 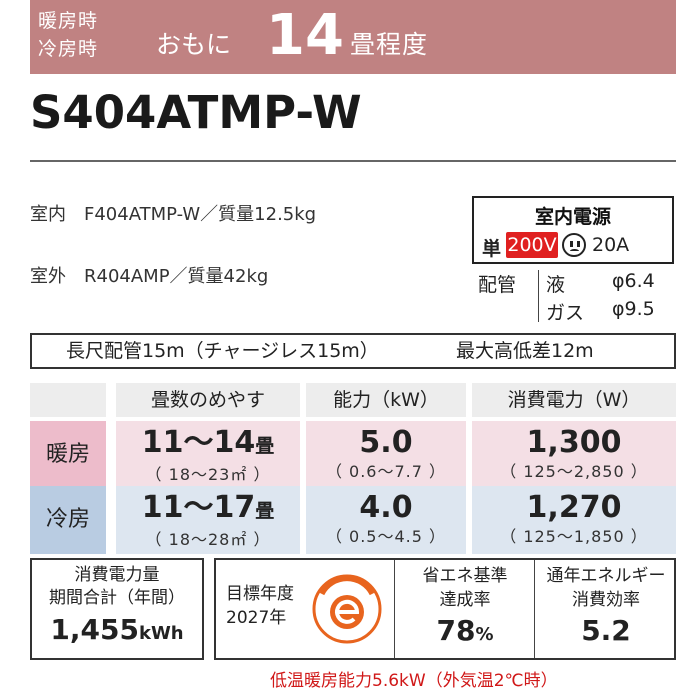 I want to click on cooling-capacity-cell: 4.0 （ 0.5～4.5 ）, so click(x=386, y=520).